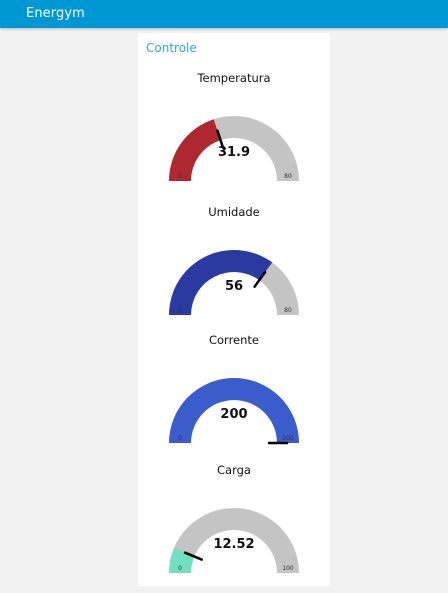 Image resolution: width=448 pixels, height=593 pixels. What do you see at coordinates (288, 438) in the screenshot?
I see `gauge-max-label: 200` at bounding box center [288, 438].